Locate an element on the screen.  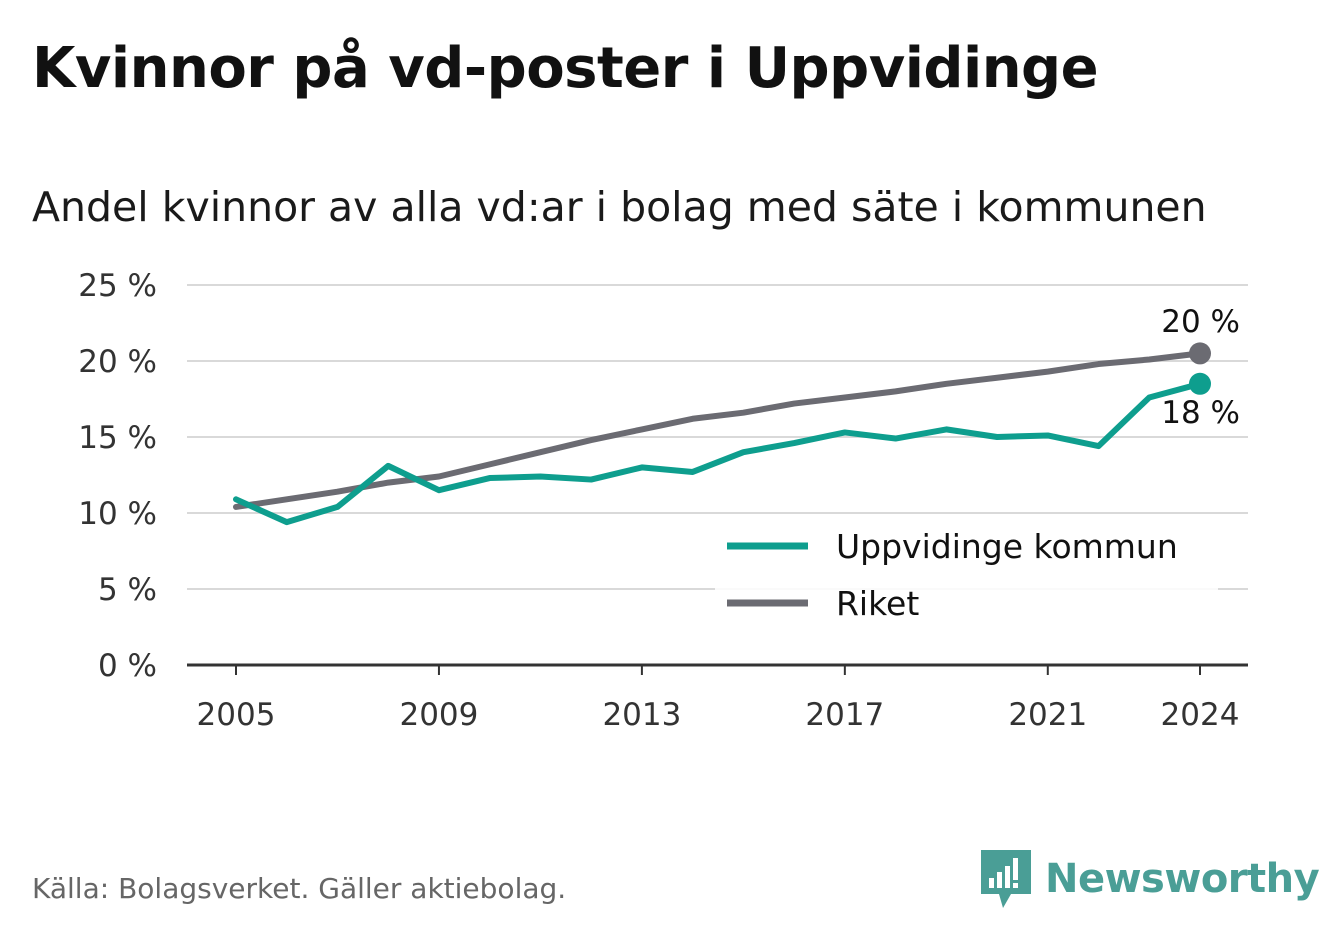
brand-name: Newsworthy is located at coordinates (1182, 879).